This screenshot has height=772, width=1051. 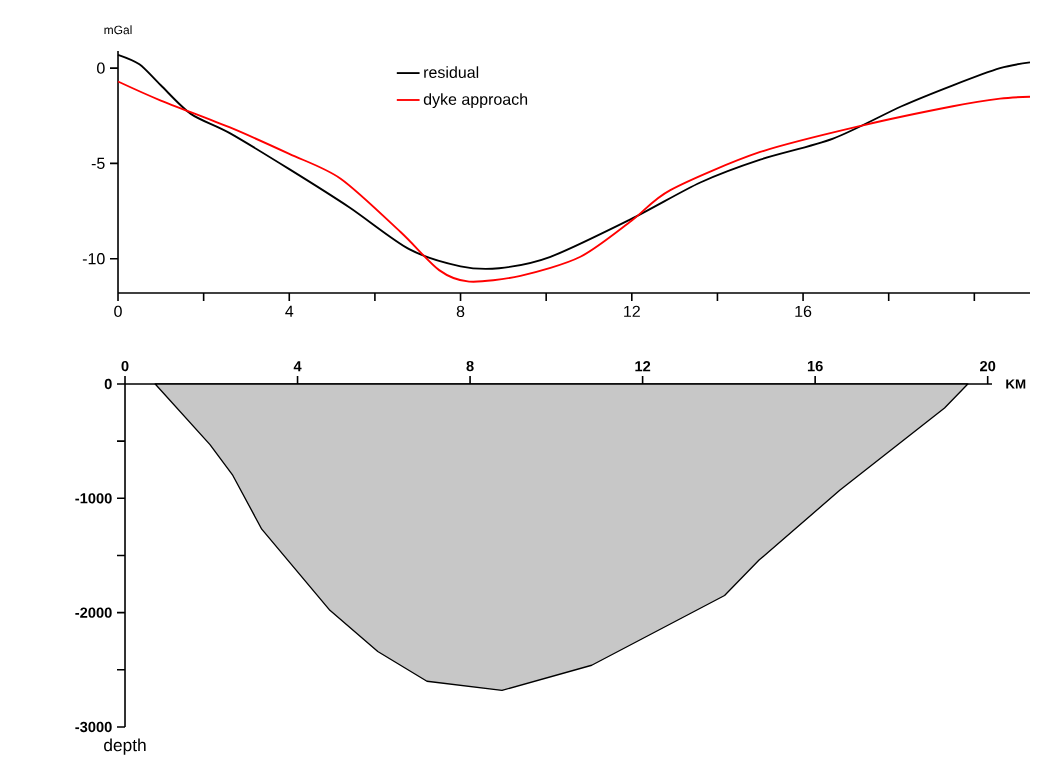 I want to click on legend-label: dyke approach, so click(x=475, y=101).